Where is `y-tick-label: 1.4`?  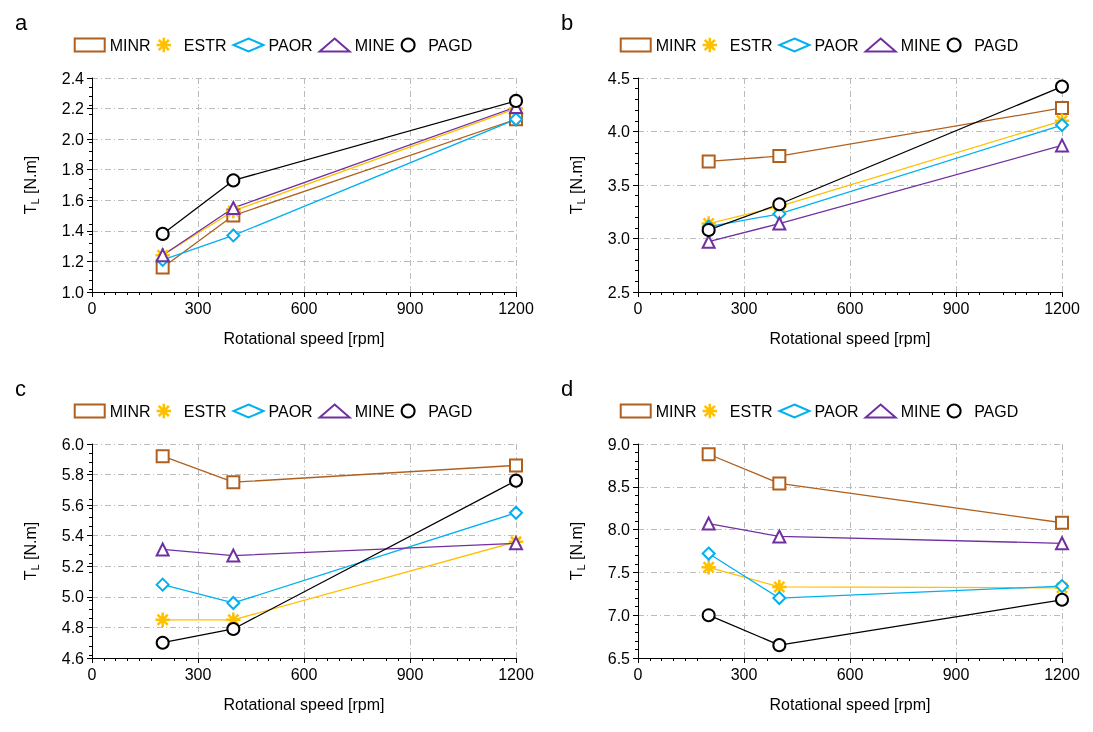 y-tick-label: 1.4 is located at coordinates (73, 231).